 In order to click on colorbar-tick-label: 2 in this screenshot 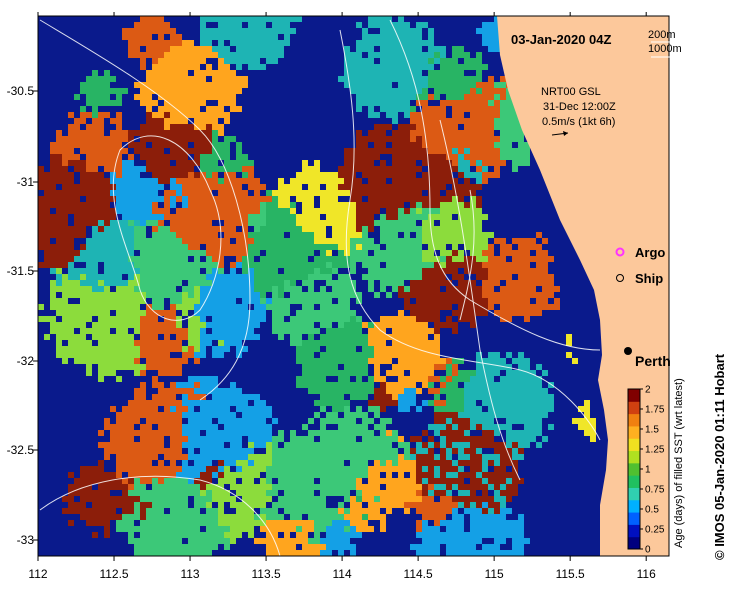, I will do `click(648, 390)`.